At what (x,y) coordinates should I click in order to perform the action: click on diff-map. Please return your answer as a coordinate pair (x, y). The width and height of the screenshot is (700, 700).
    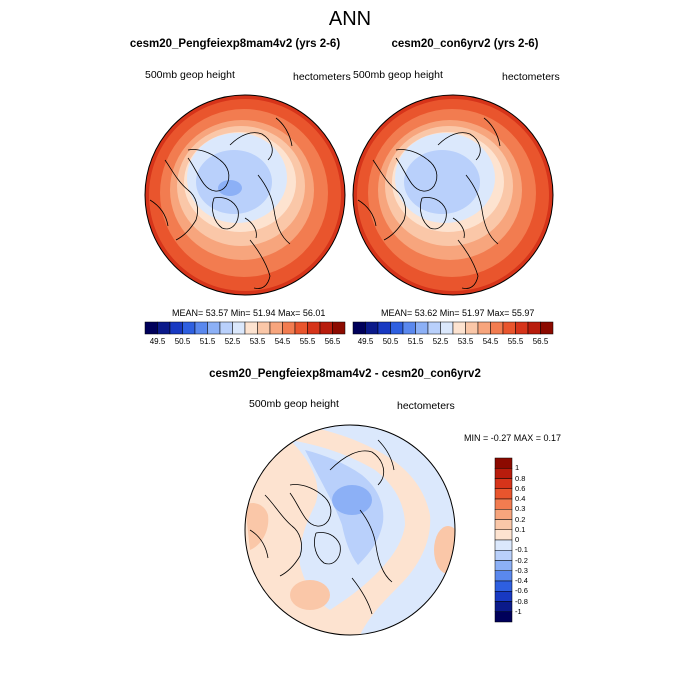
    Looking at the image, I should click on (350, 530).